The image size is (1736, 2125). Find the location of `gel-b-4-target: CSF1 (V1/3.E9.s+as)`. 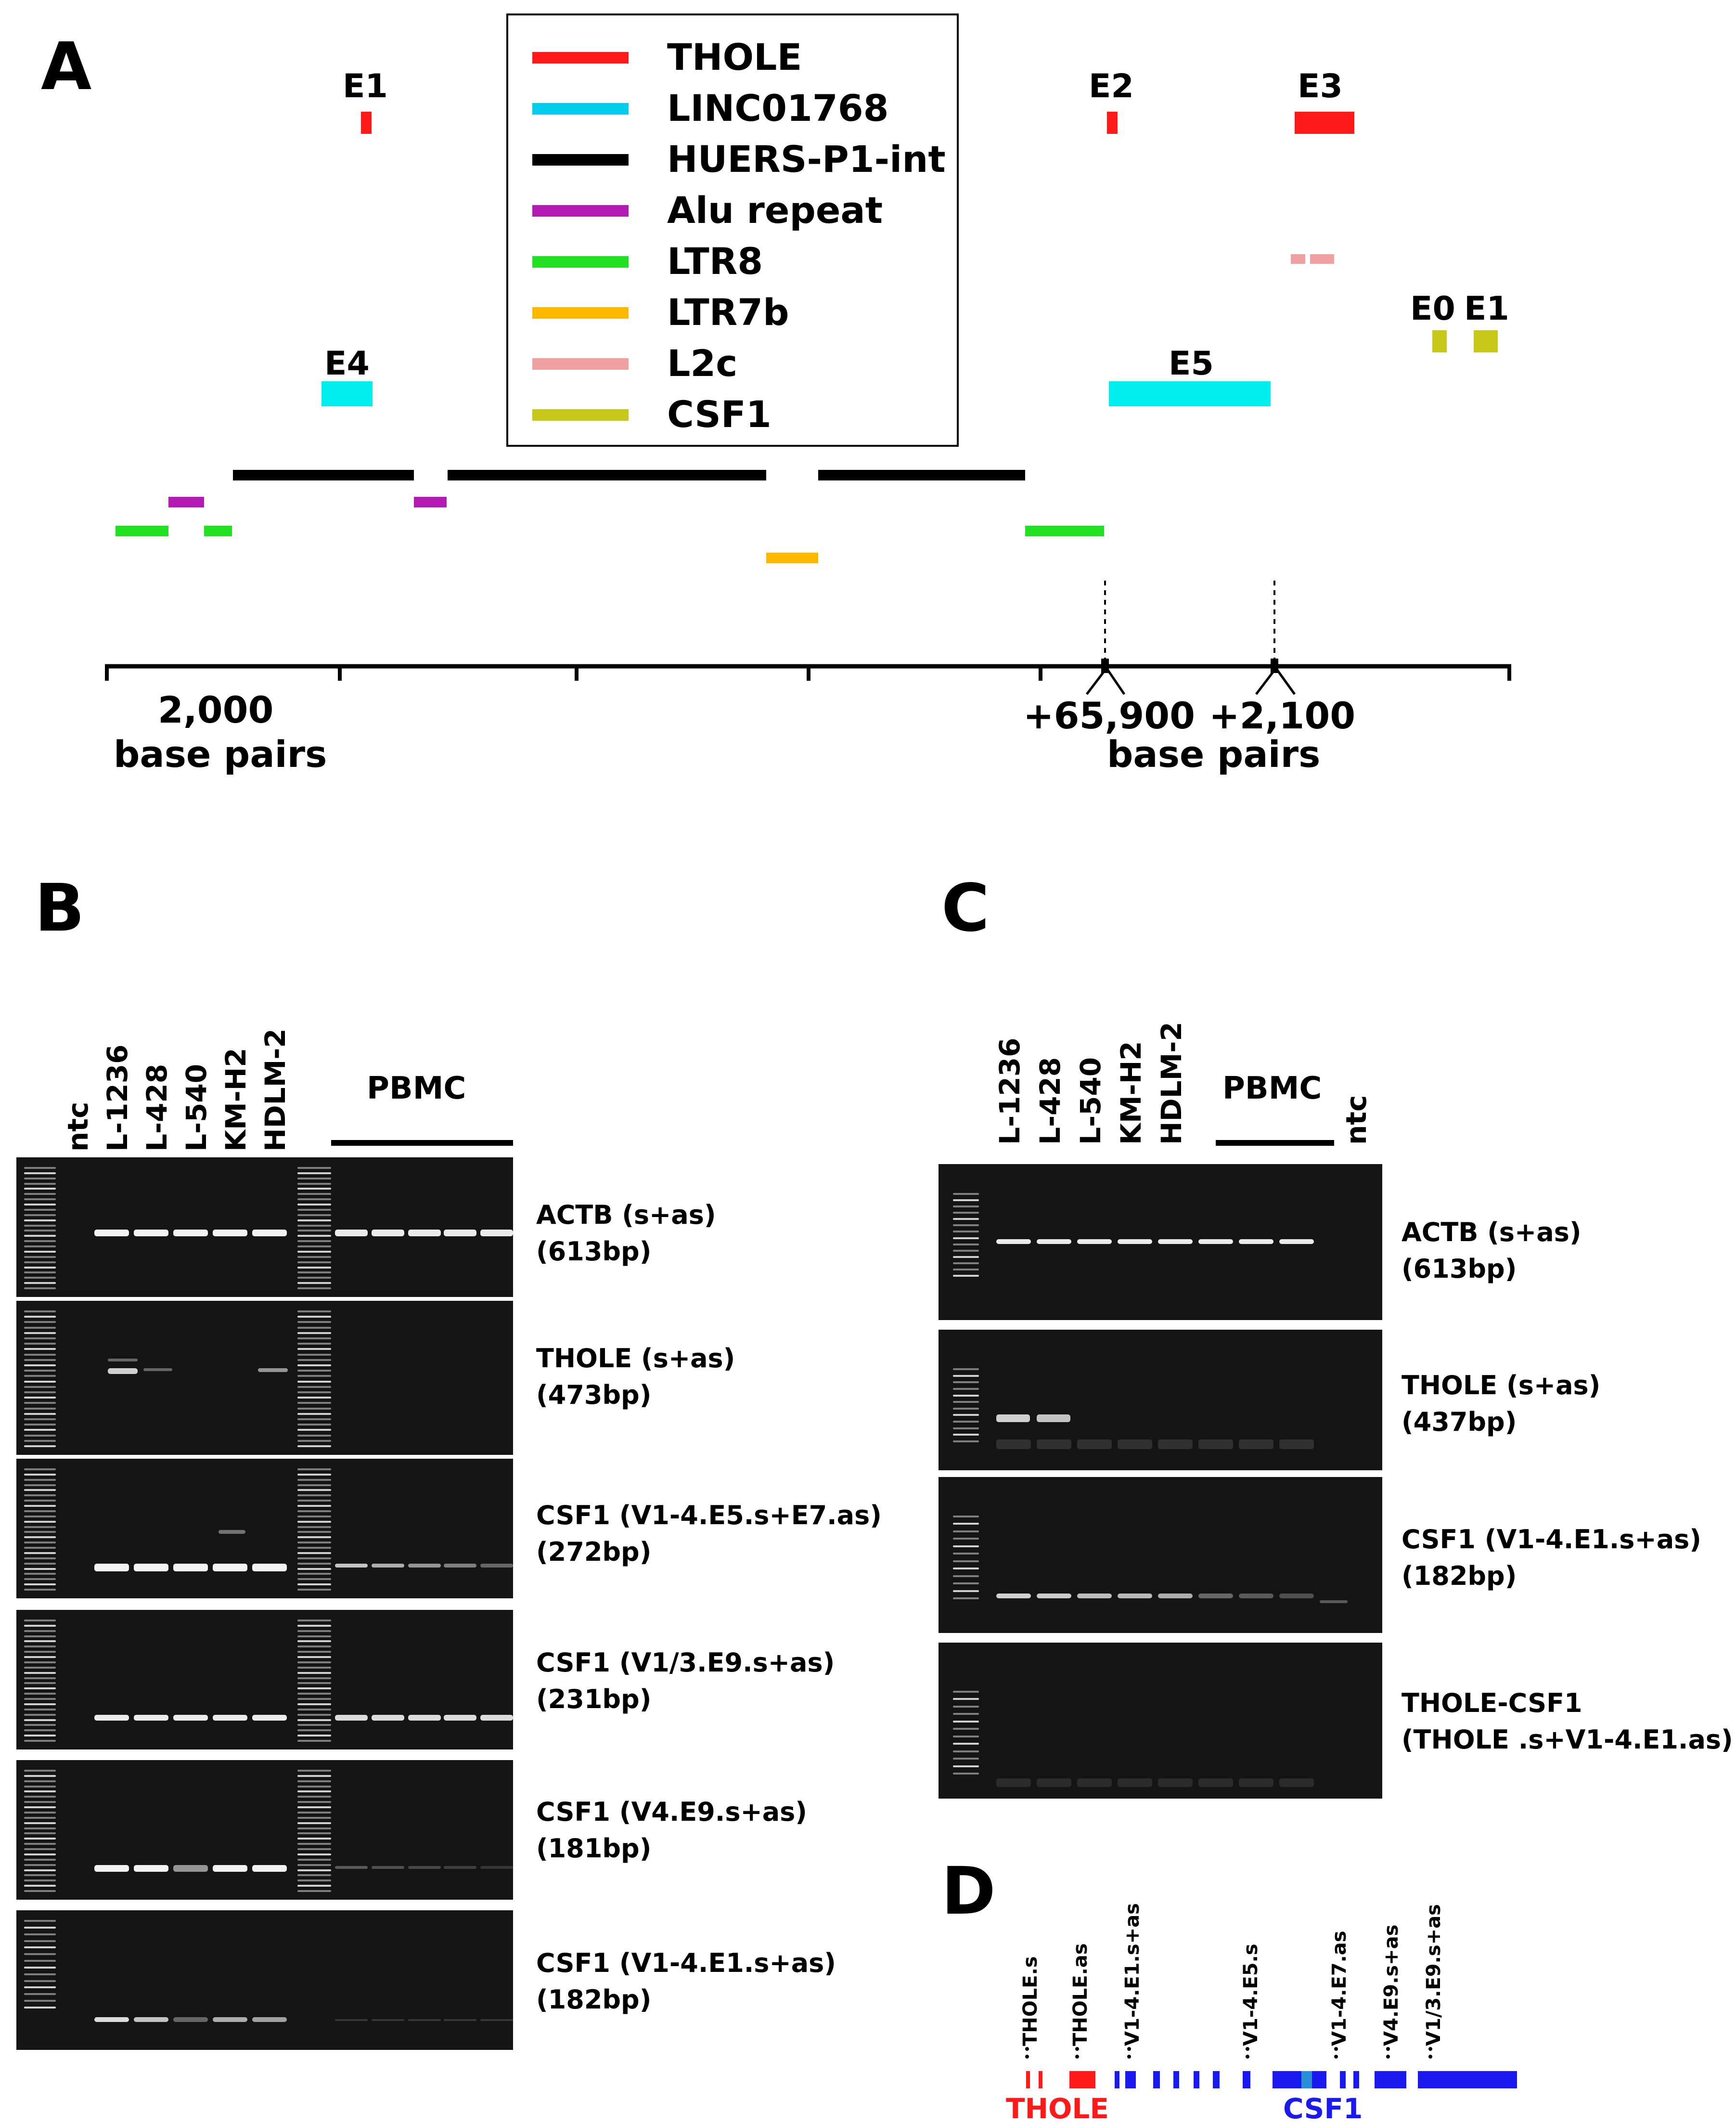

gel-b-4-target: CSF1 (V1/3.E9.s+as) is located at coordinates (685, 1662).